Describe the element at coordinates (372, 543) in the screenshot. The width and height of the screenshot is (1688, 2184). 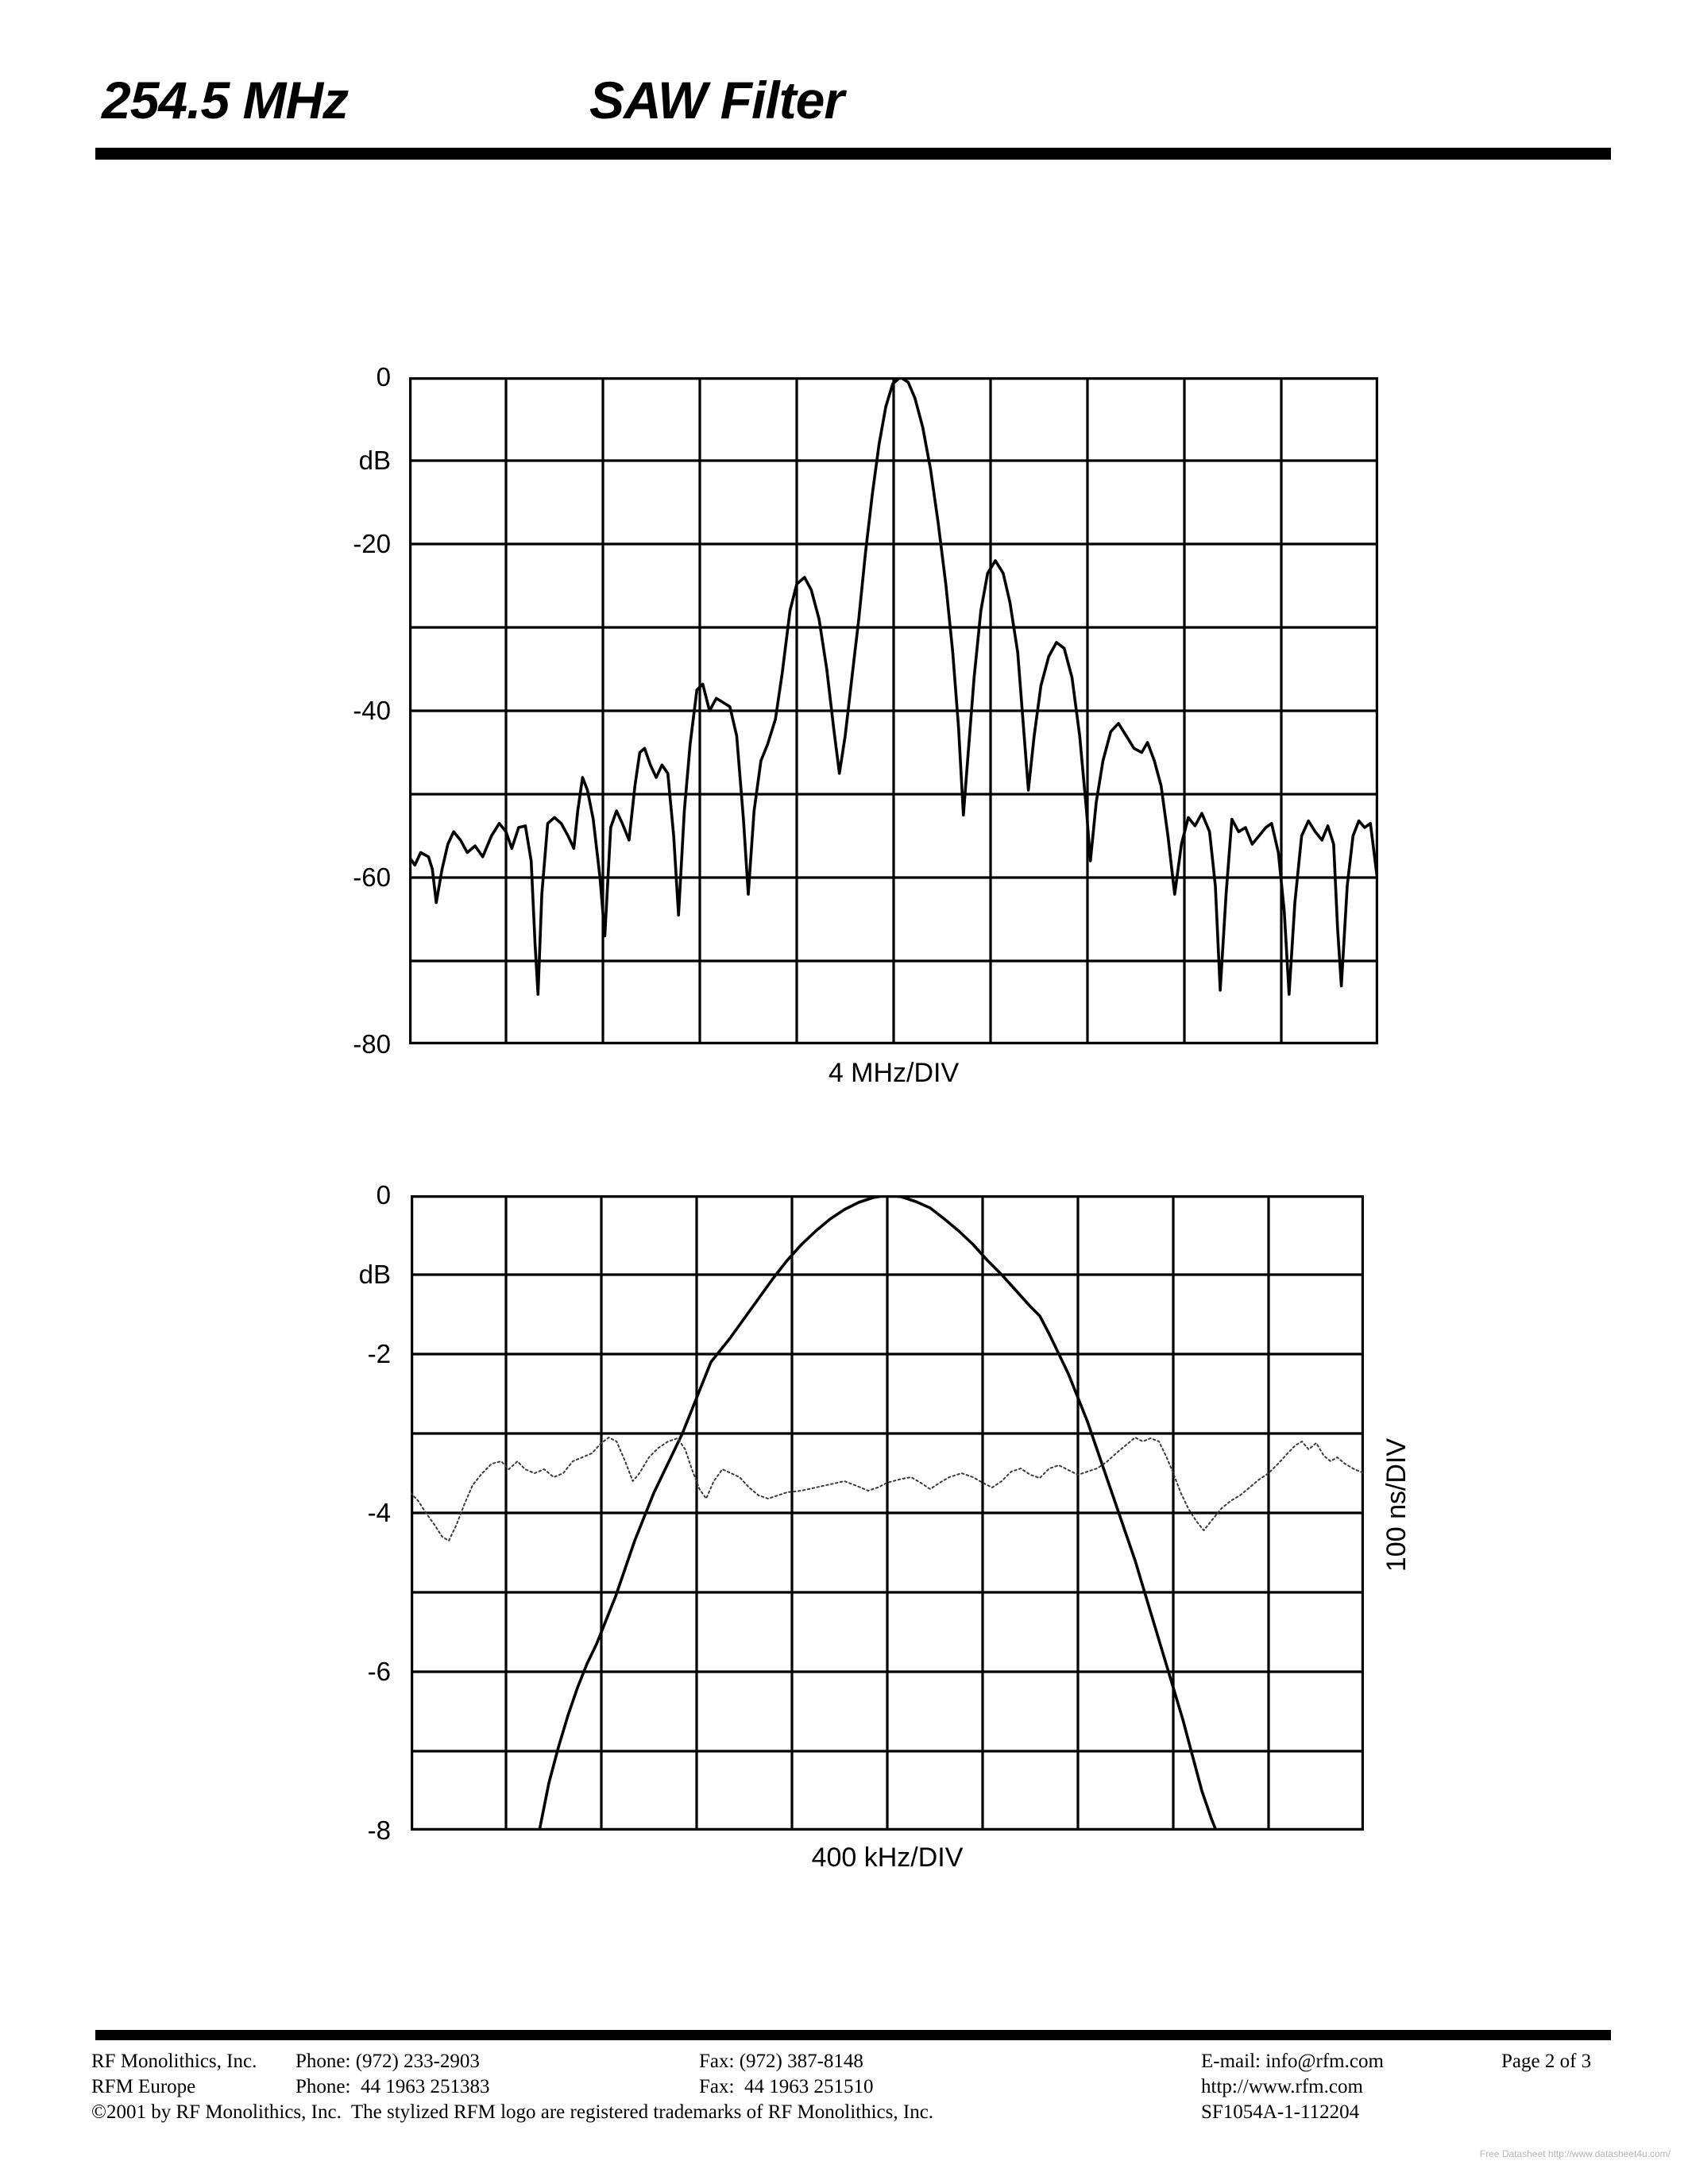
I see `chart1-ytick-20: -20` at that location.